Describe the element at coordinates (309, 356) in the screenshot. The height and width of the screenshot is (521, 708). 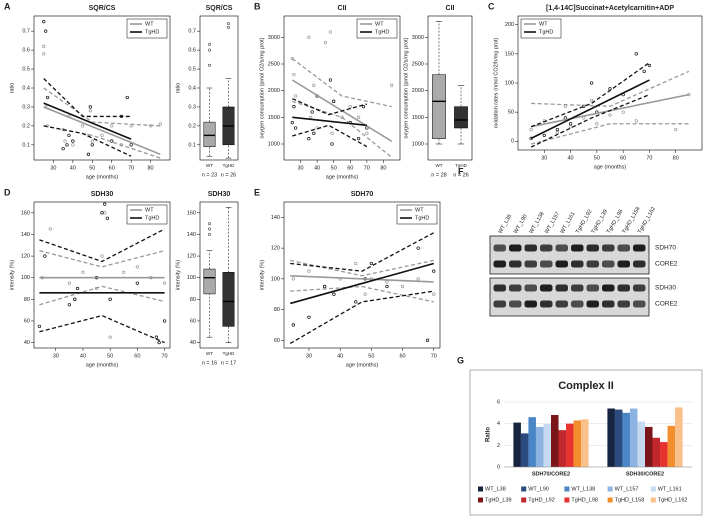
I see `x-tick-label: 30` at that location.